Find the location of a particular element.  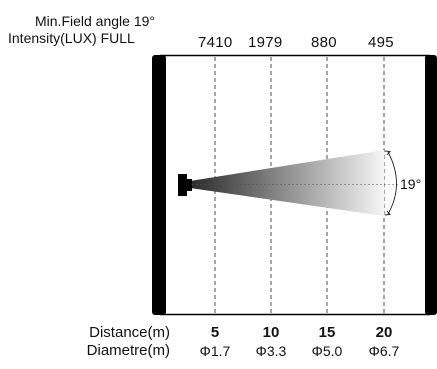

diameter-15m: Φ5.0 is located at coordinates (327, 351).